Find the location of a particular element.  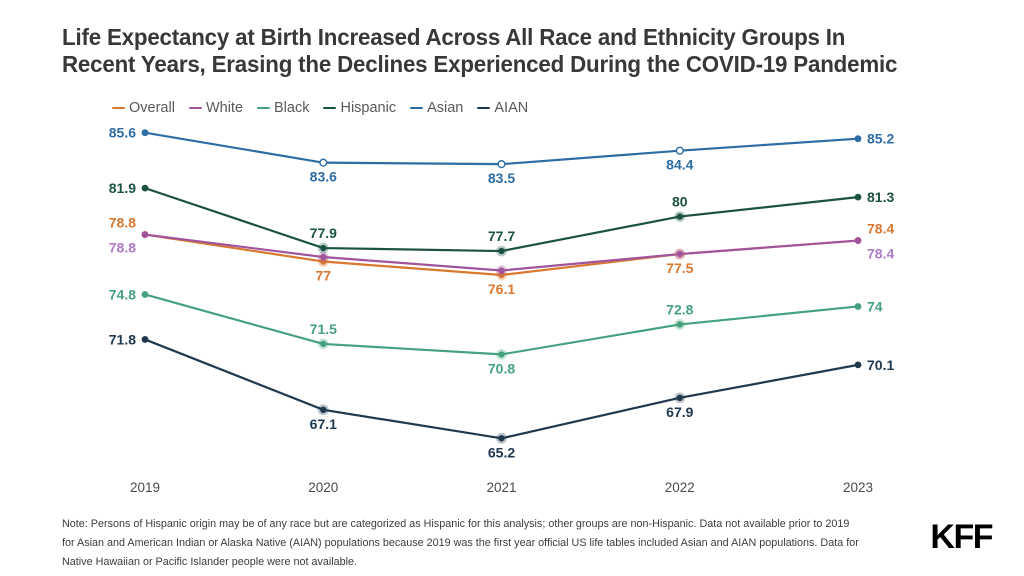

legend-item-overall: Overall is located at coordinates (143, 108).